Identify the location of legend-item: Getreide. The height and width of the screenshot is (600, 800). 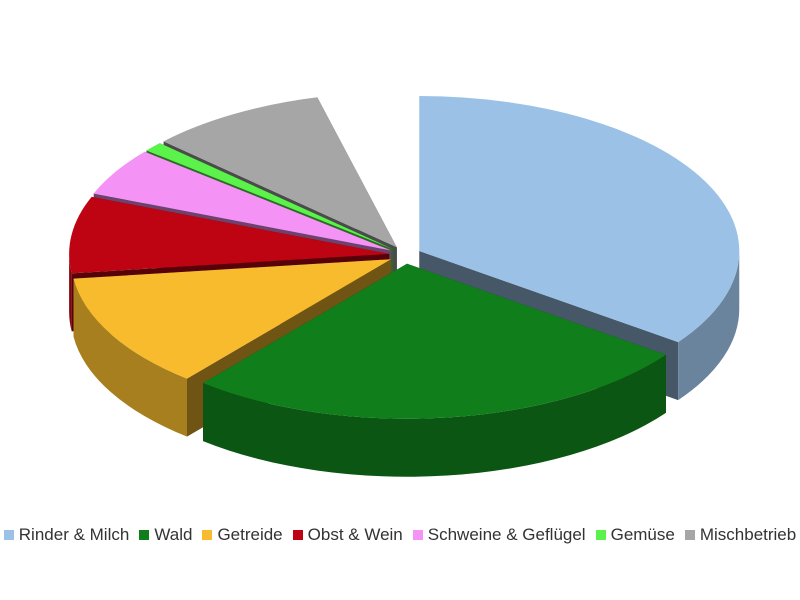
(242, 535).